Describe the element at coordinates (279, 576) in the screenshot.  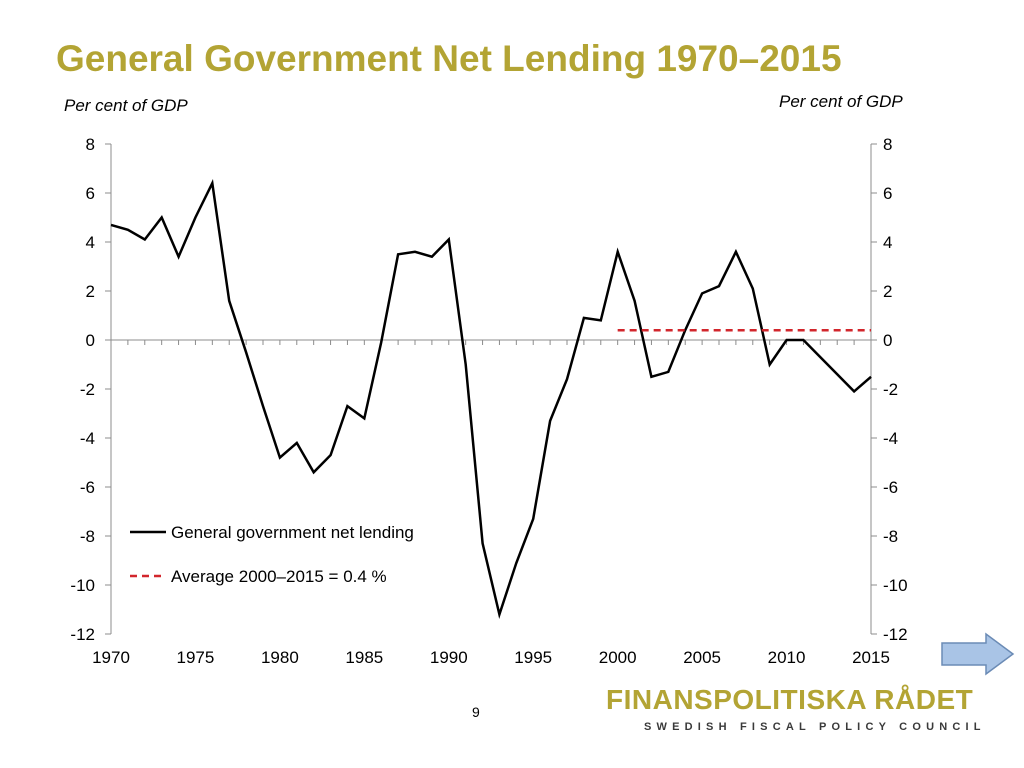
I see `legend-label-average: Average 2000–2015 = 0.4 %` at that location.